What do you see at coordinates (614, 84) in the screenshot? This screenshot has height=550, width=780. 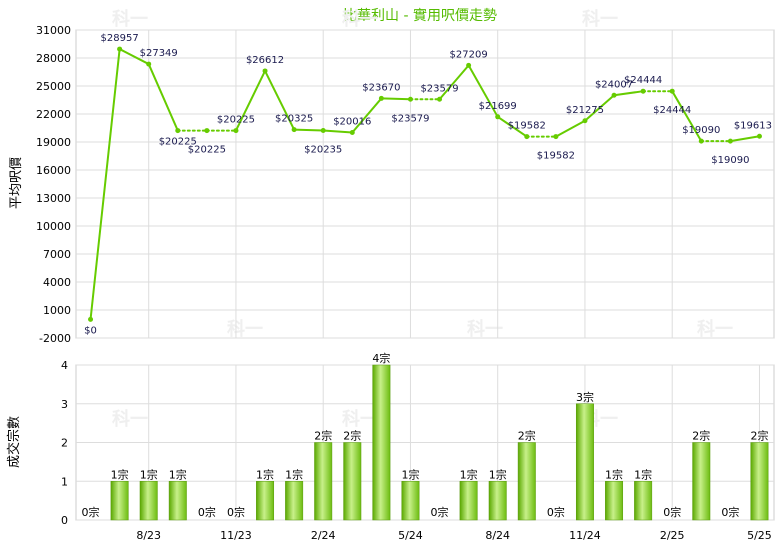 I see `data-label: $24007` at bounding box center [614, 84].